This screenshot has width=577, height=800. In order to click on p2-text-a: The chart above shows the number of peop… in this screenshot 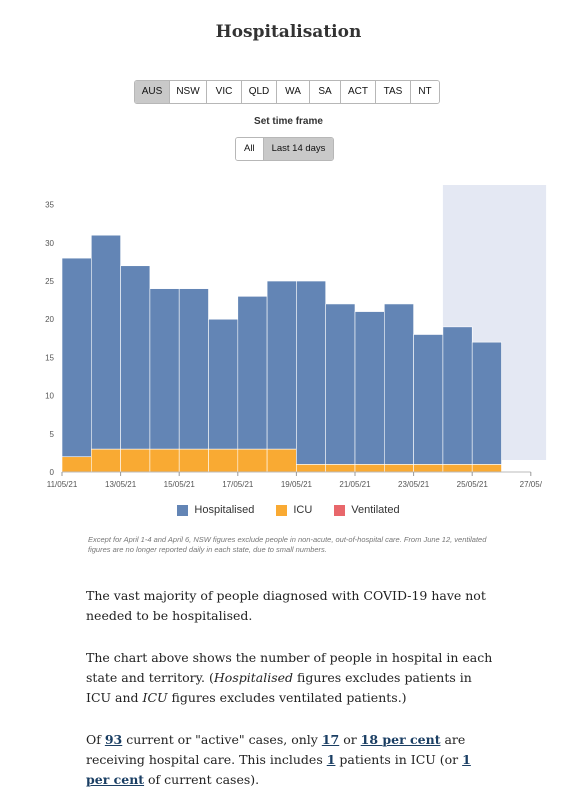, I will do `click(289, 667)`.